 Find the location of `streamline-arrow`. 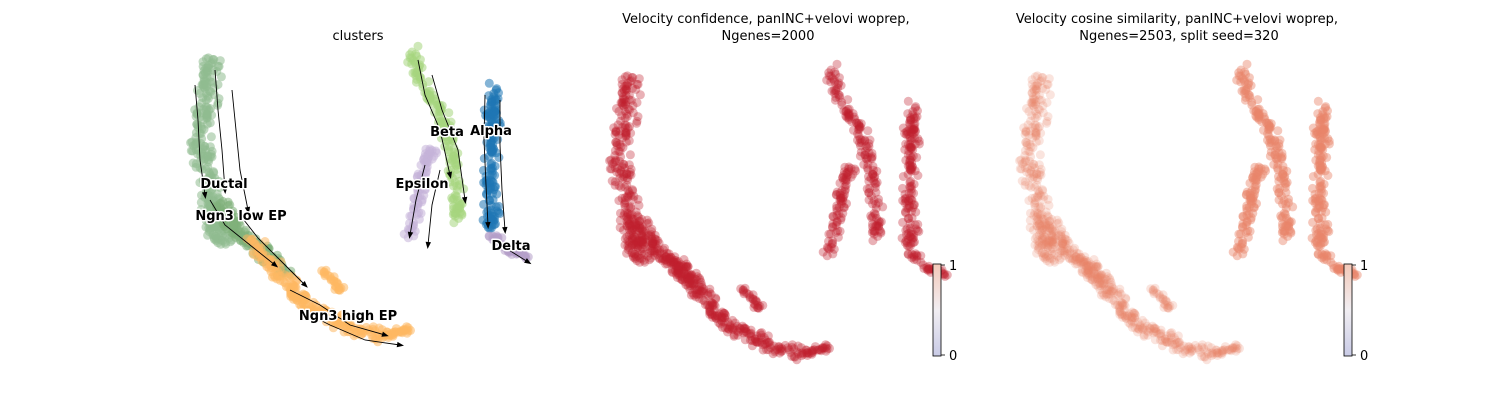

streamline-arrow is located at coordinates (304, 284).